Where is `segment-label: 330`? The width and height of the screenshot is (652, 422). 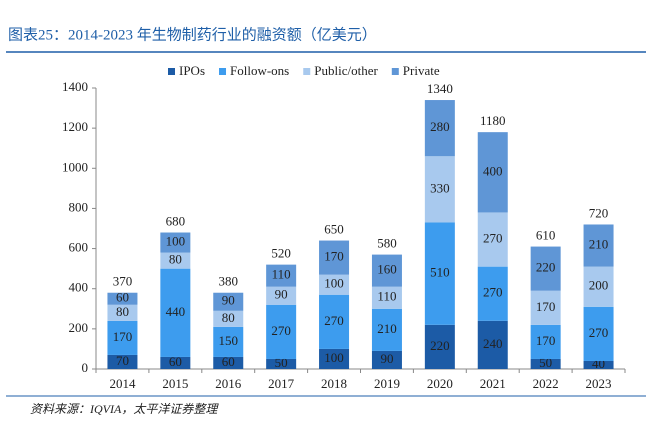
segment-label: 330 is located at coordinates (440, 187).